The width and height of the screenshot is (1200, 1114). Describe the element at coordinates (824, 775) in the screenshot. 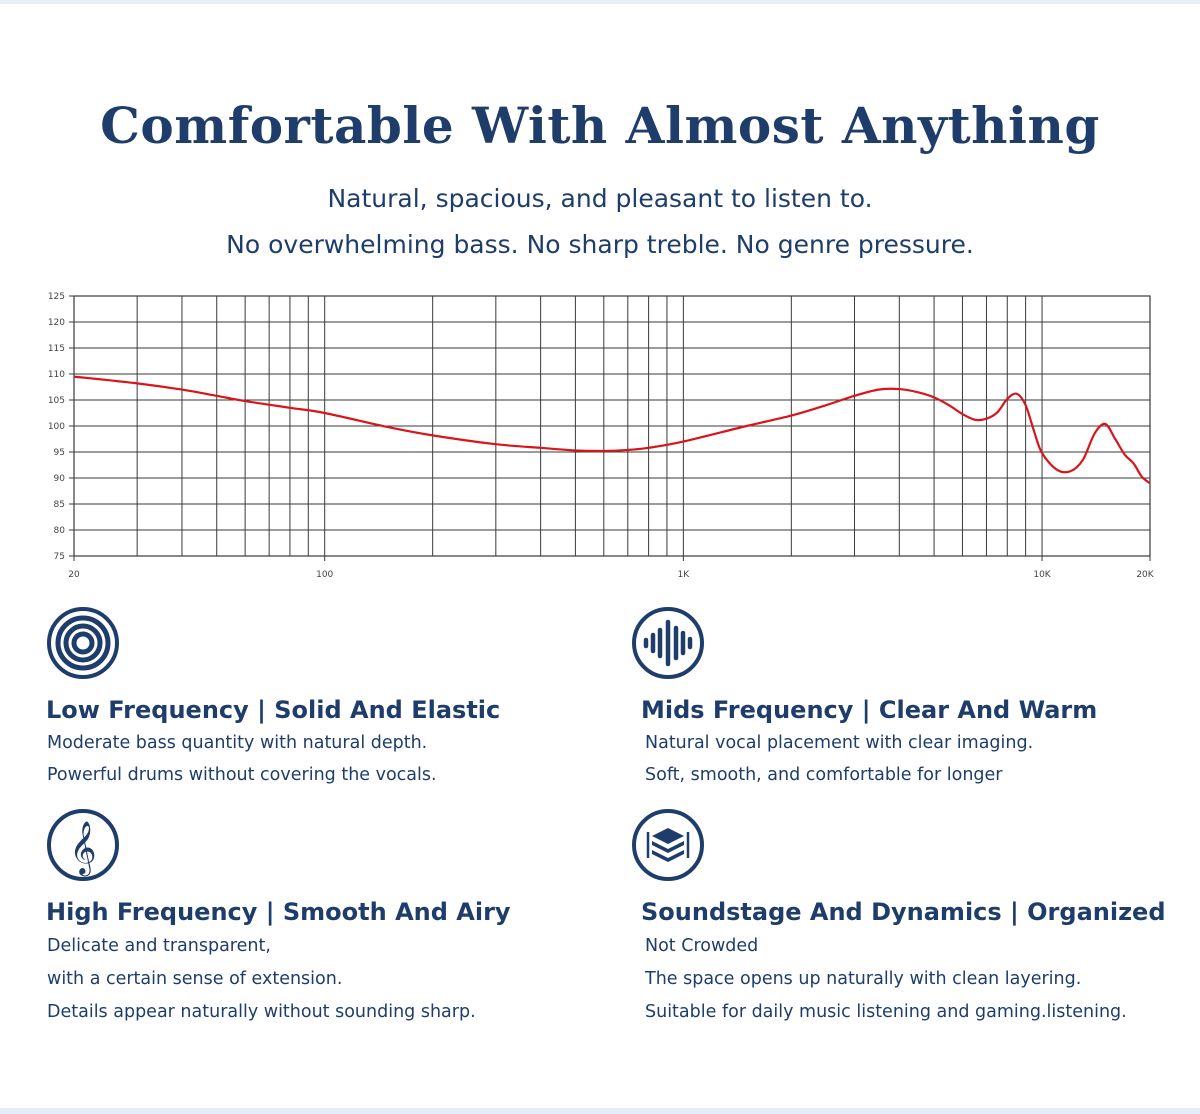

I see `feature-text-line: Soft, smooth, and comfortable for longer` at that location.